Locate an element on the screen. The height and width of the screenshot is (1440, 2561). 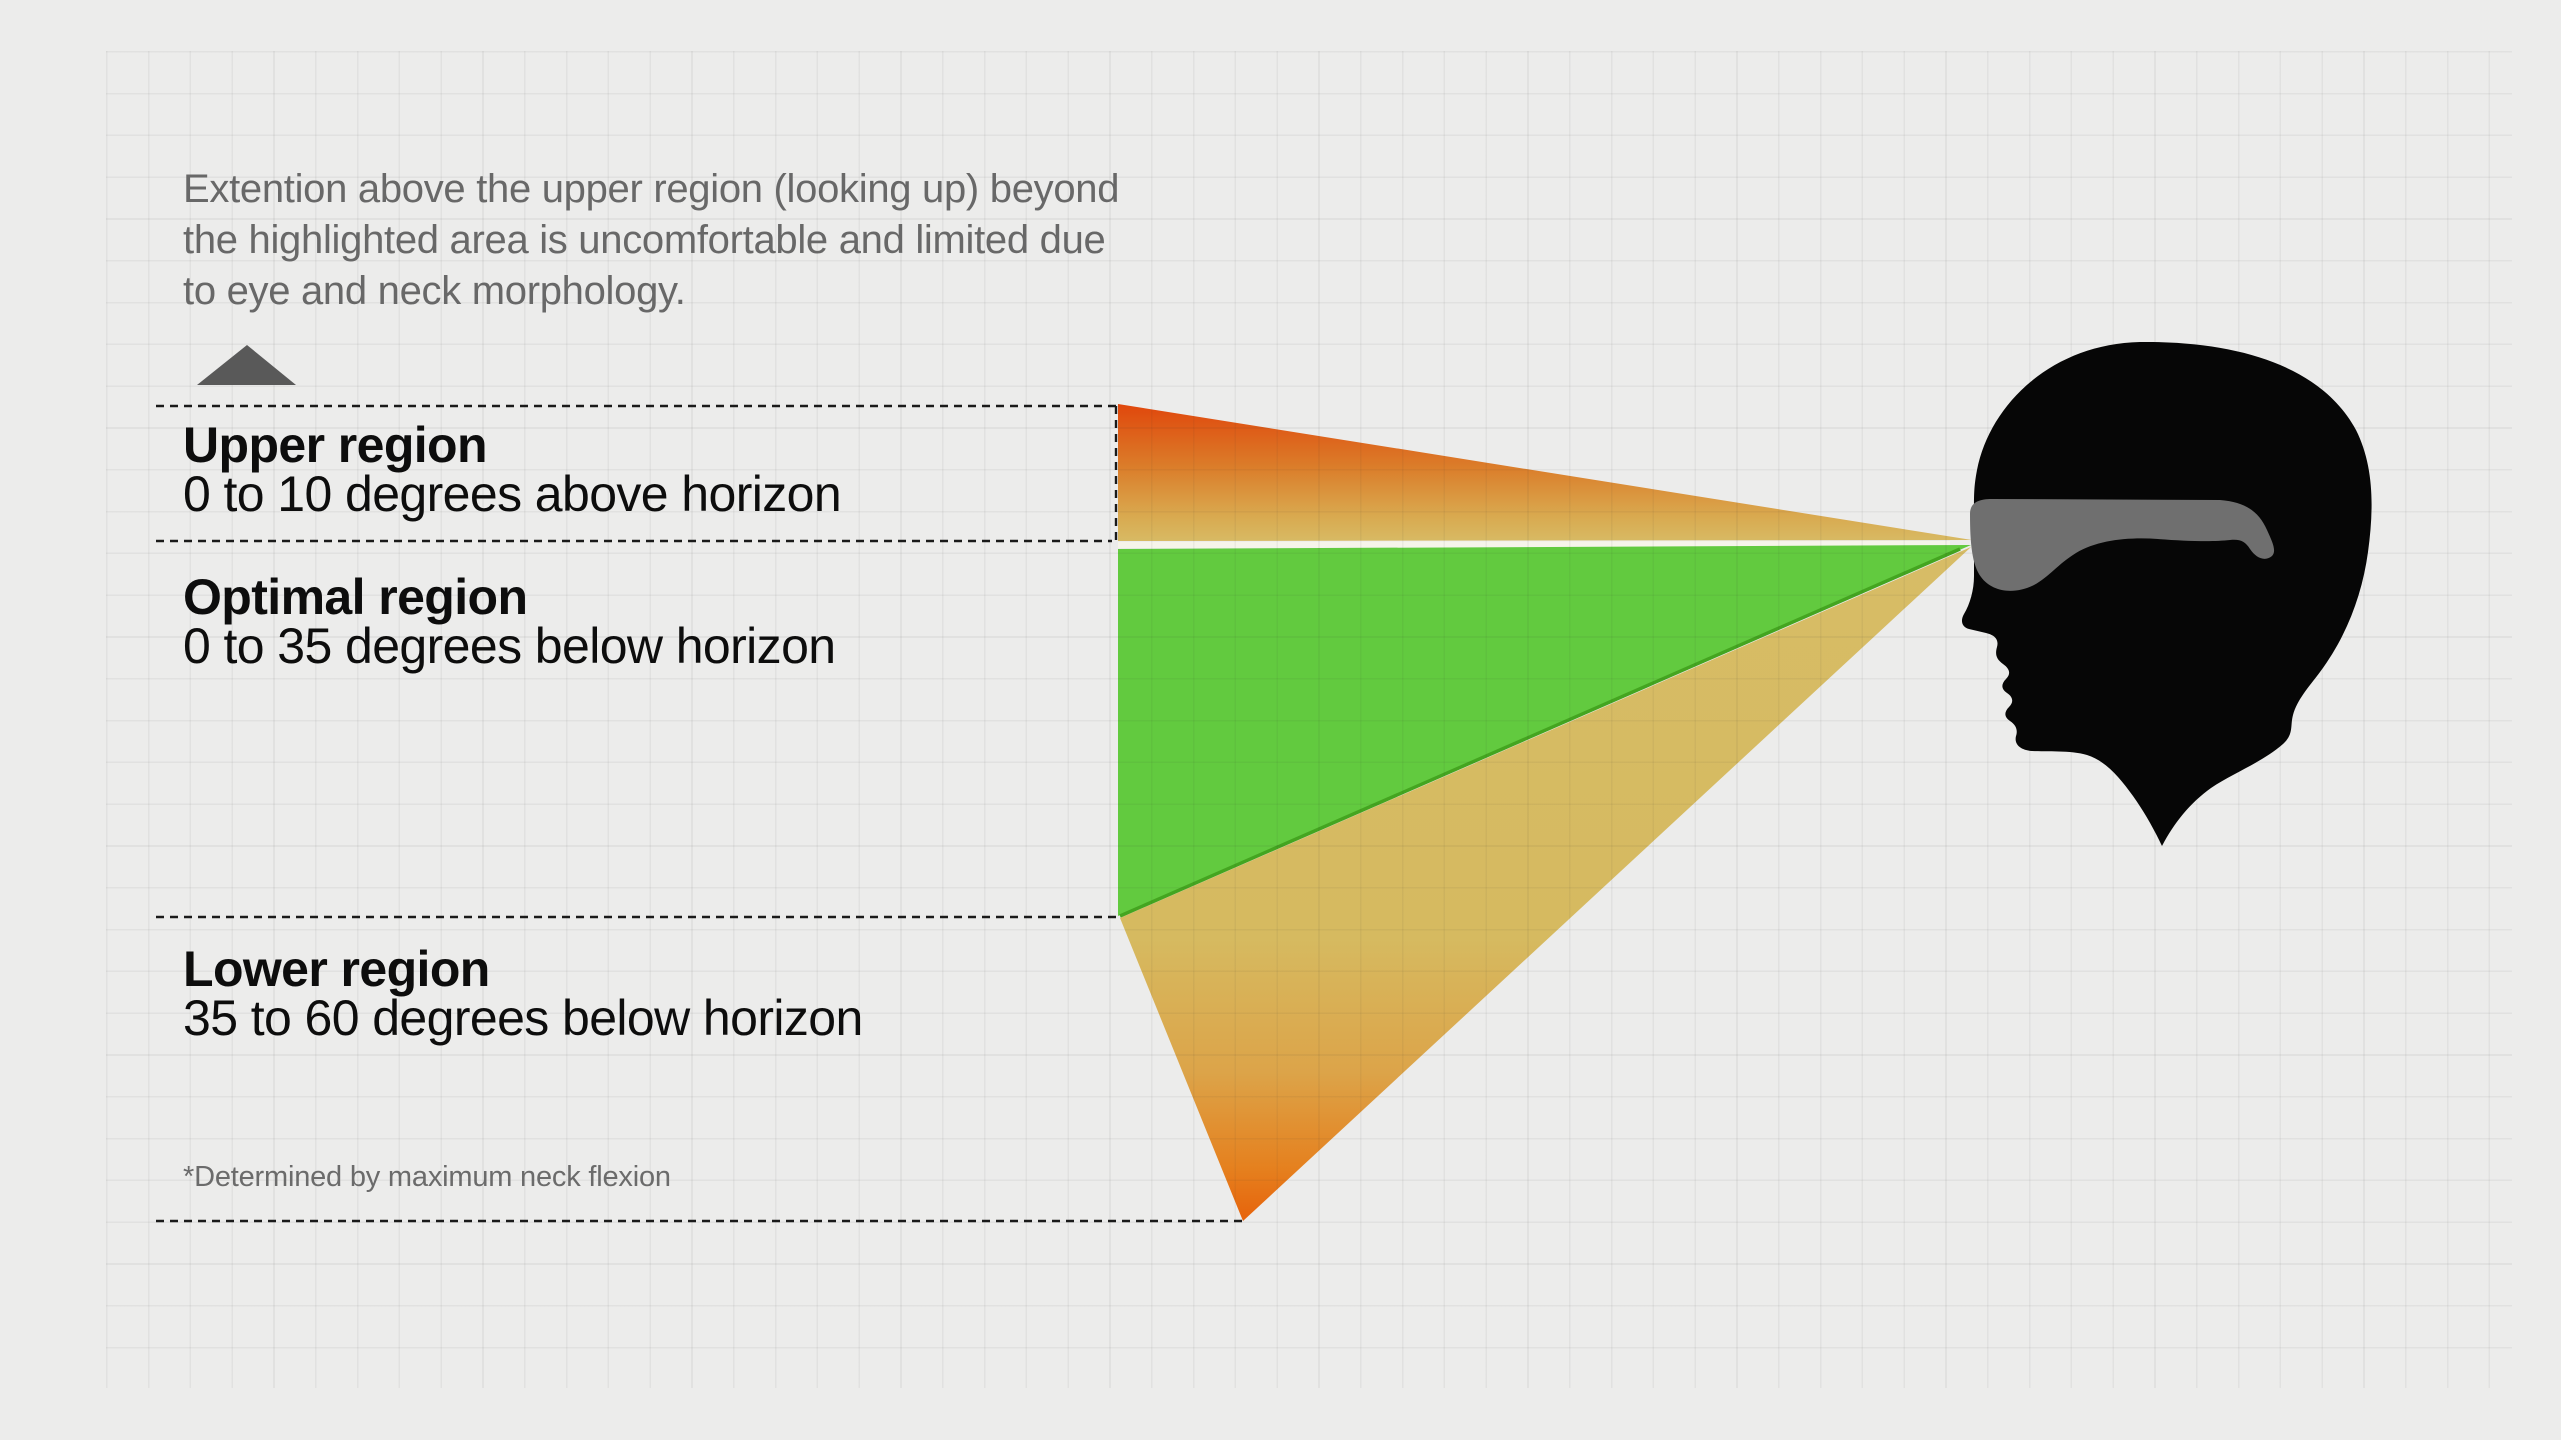
glasses-icon is located at coordinates (2122, 545).